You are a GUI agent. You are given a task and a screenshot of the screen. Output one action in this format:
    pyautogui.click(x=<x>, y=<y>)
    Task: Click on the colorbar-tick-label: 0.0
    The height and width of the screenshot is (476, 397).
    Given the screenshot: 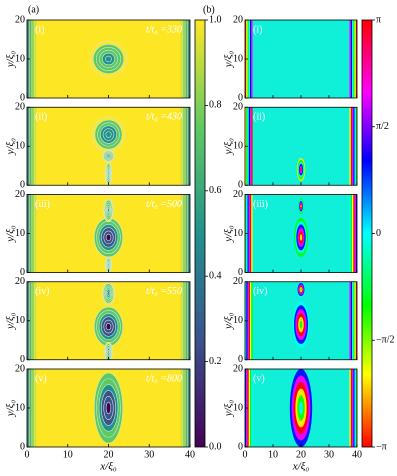 What is the action you would take?
    pyautogui.click(x=215, y=446)
    